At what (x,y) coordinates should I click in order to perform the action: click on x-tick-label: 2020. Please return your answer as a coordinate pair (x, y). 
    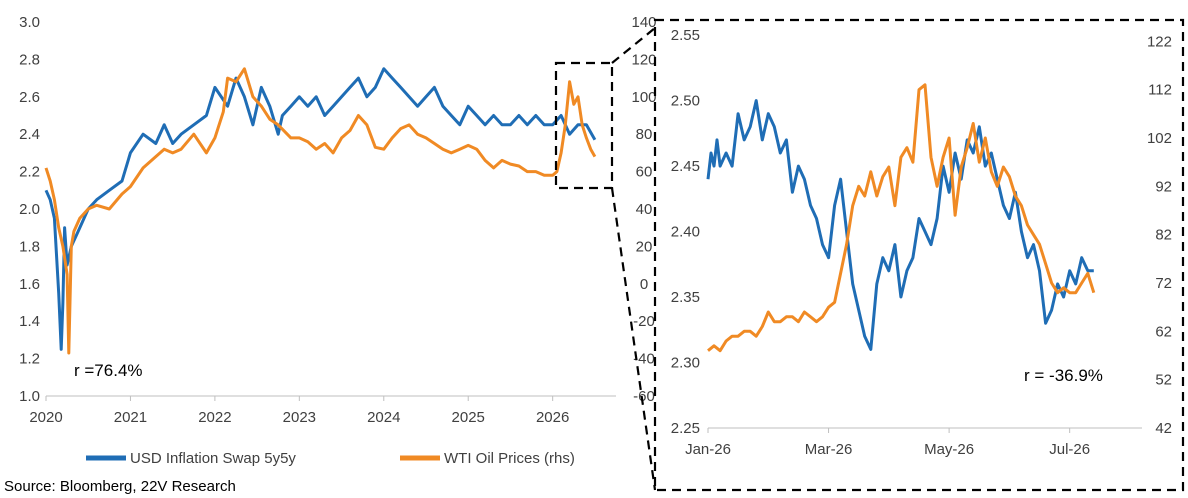
    Looking at the image, I should click on (45, 417).